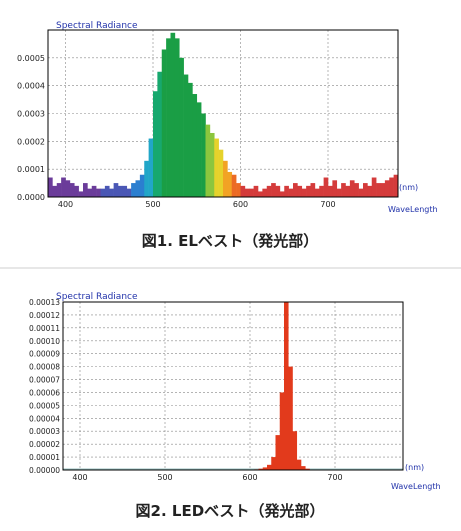 The image size is (461, 531). What do you see at coordinates (152, 204) in the screenshot?
I see `chart1-x-tick-label: 500` at bounding box center [152, 204].